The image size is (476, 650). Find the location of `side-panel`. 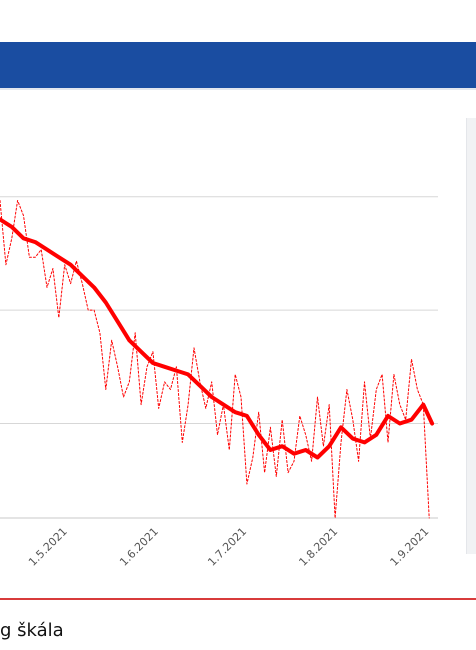

side-panel is located at coordinates (471, 336).